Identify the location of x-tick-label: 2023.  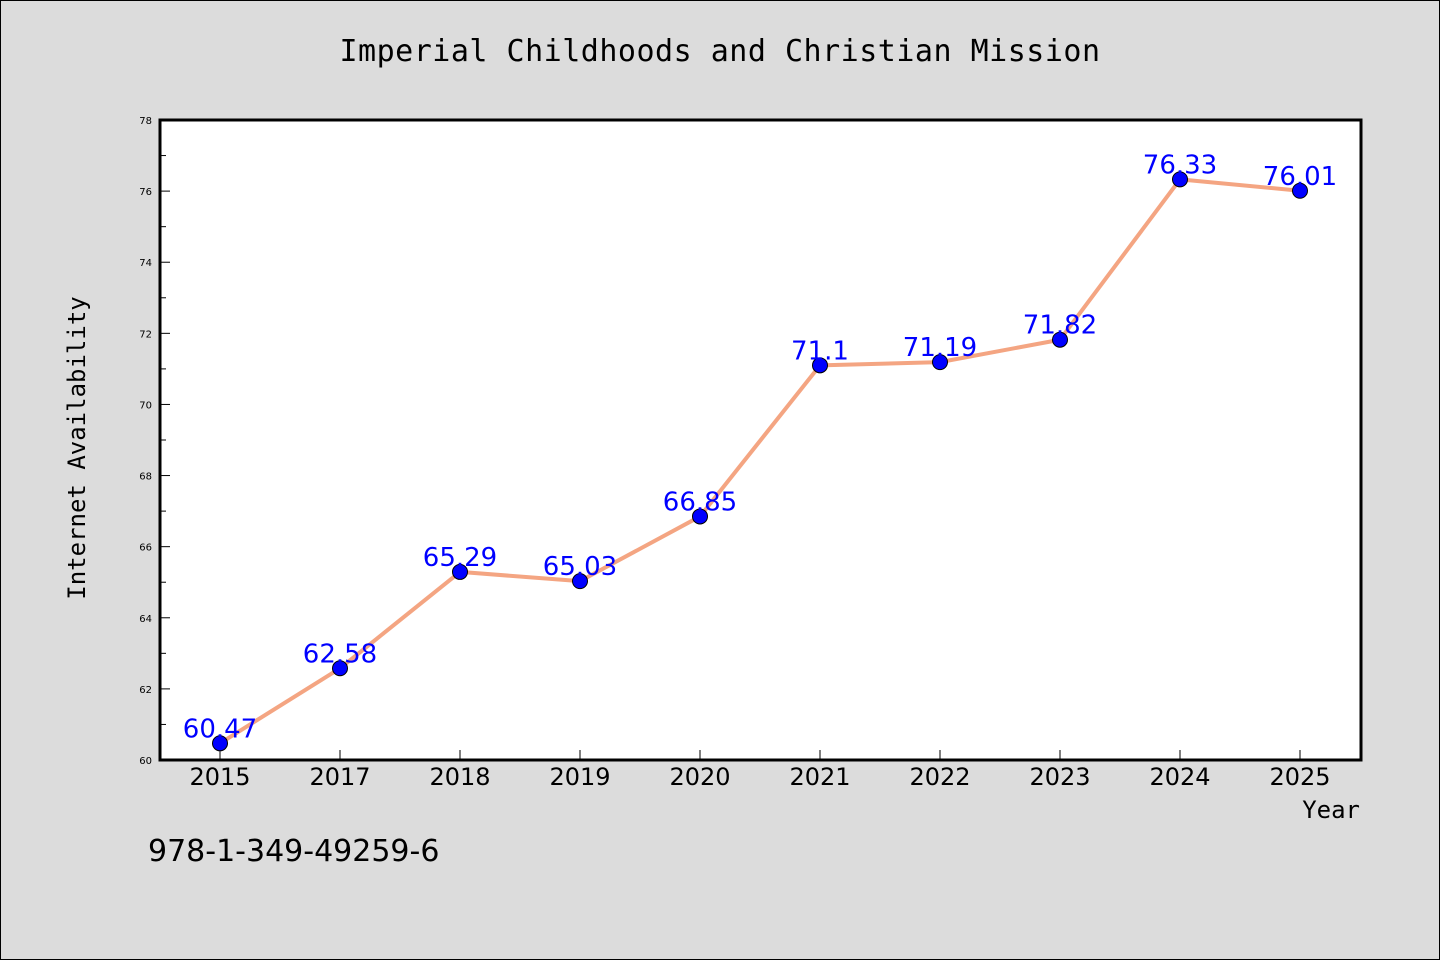
(1059, 777).